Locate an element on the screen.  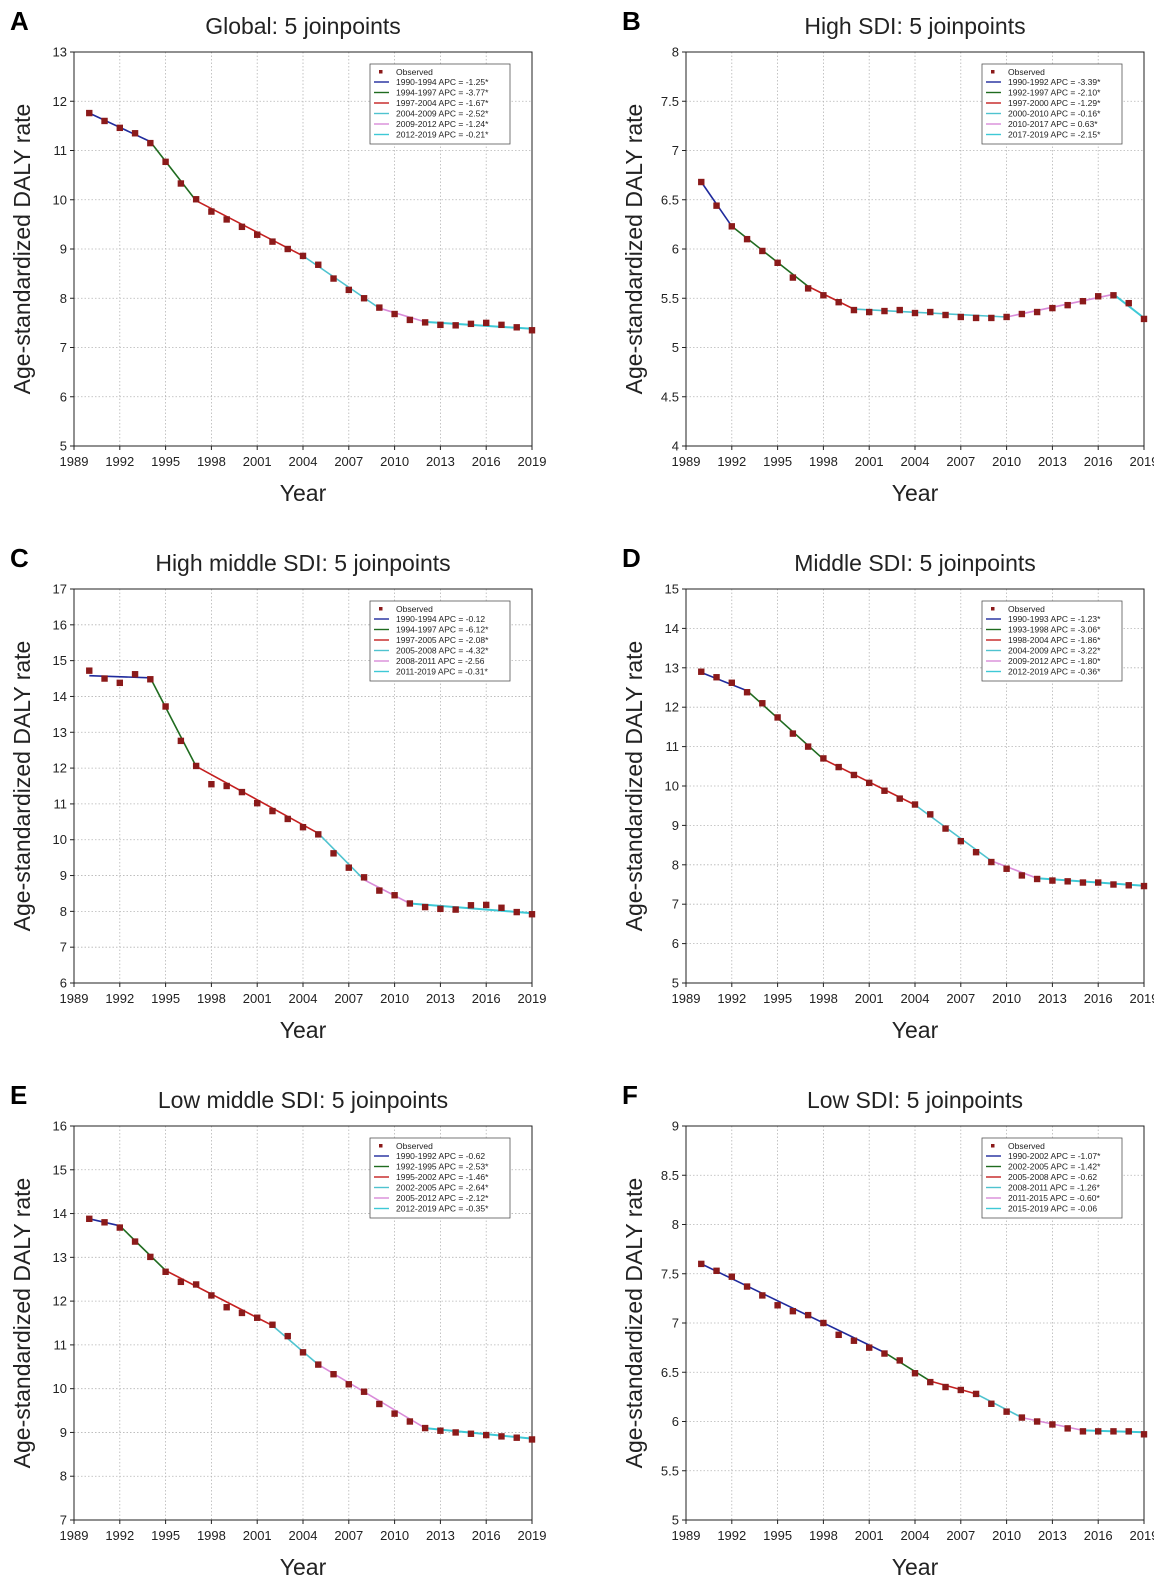
legend-entry-1: 1990-1992 APC = -0.62 is located at coordinates (440, 1156).